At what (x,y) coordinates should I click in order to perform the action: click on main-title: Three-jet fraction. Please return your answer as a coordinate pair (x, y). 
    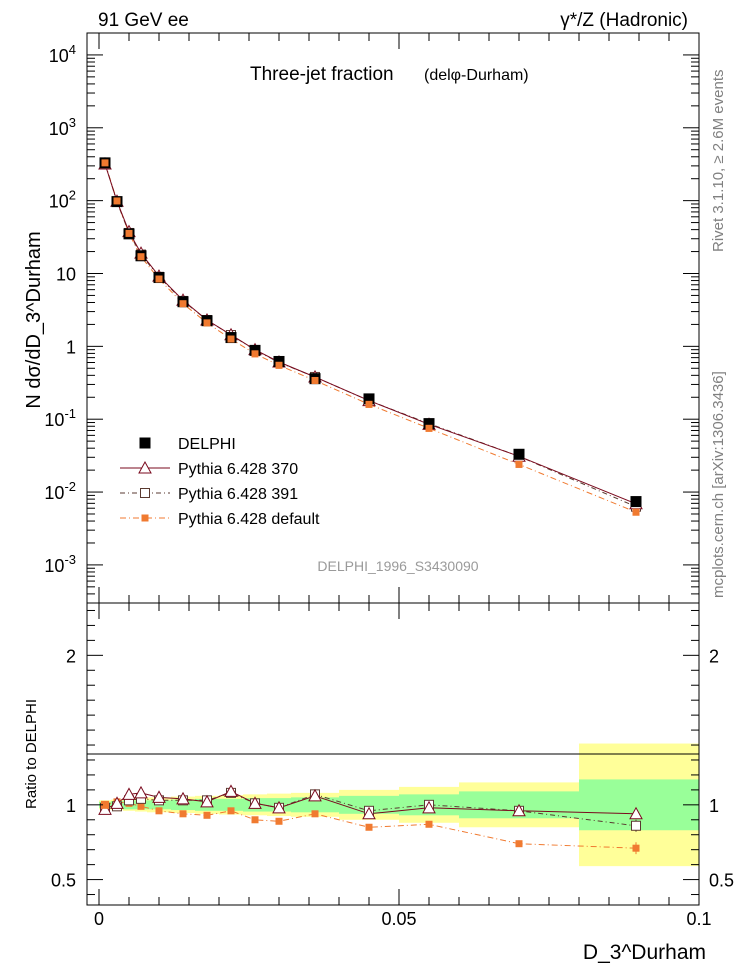
    Looking at the image, I should click on (322, 74).